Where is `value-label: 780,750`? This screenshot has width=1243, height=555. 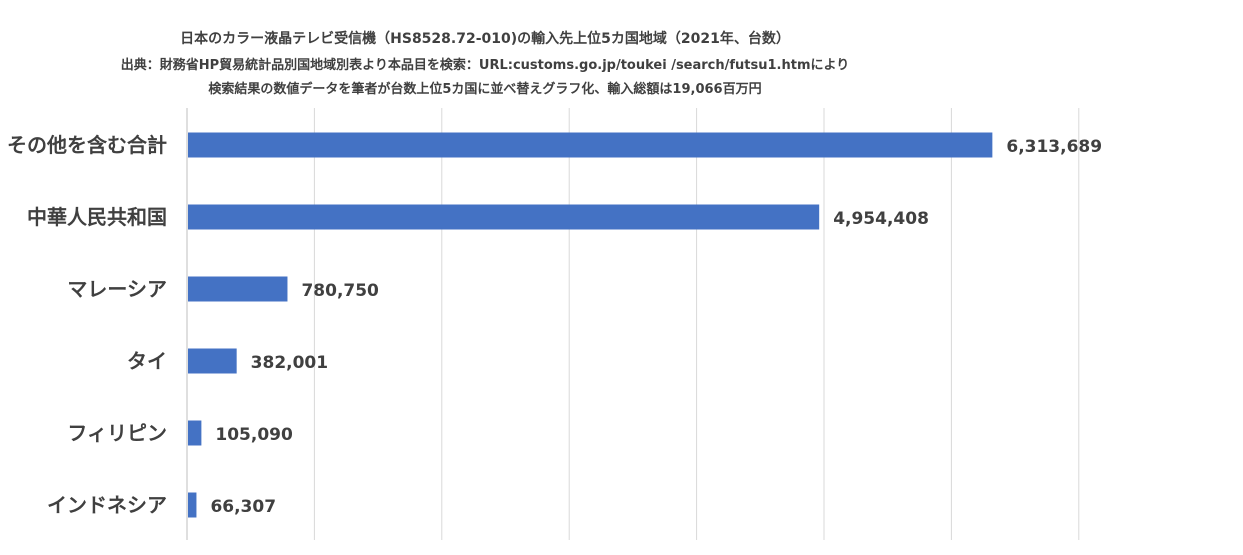
value-label: 780,750 is located at coordinates (340, 291).